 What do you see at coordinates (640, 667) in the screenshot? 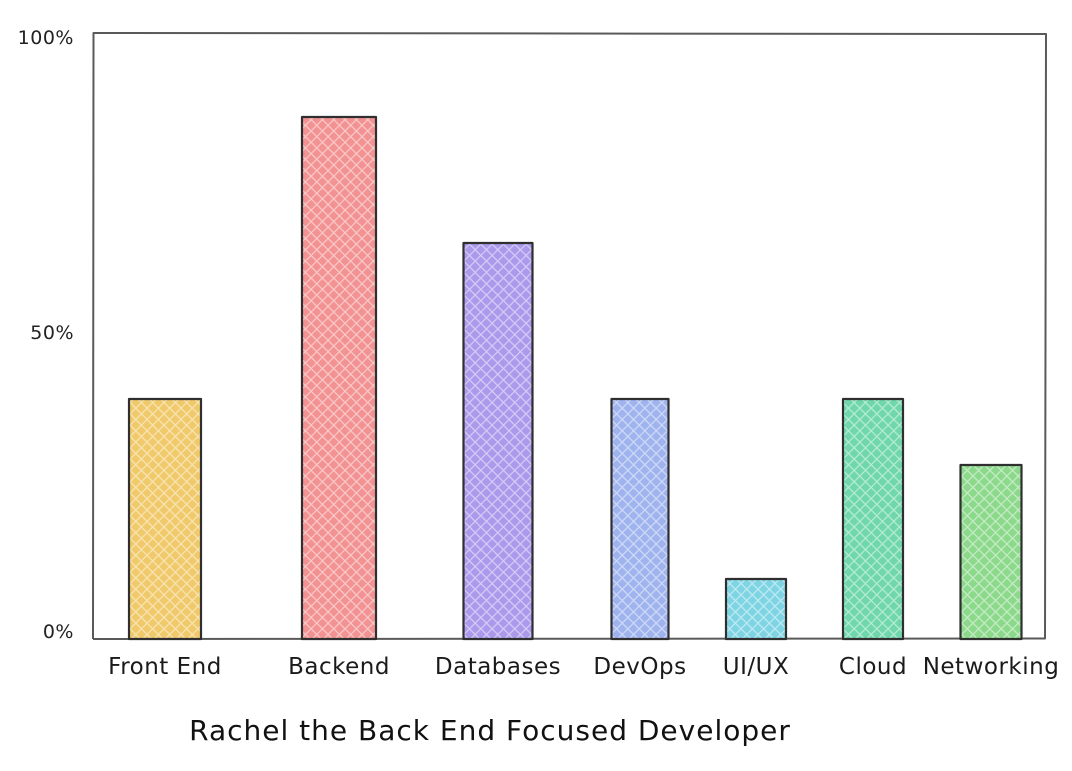
I see `x-tick-label-devops: DevOps` at bounding box center [640, 667].